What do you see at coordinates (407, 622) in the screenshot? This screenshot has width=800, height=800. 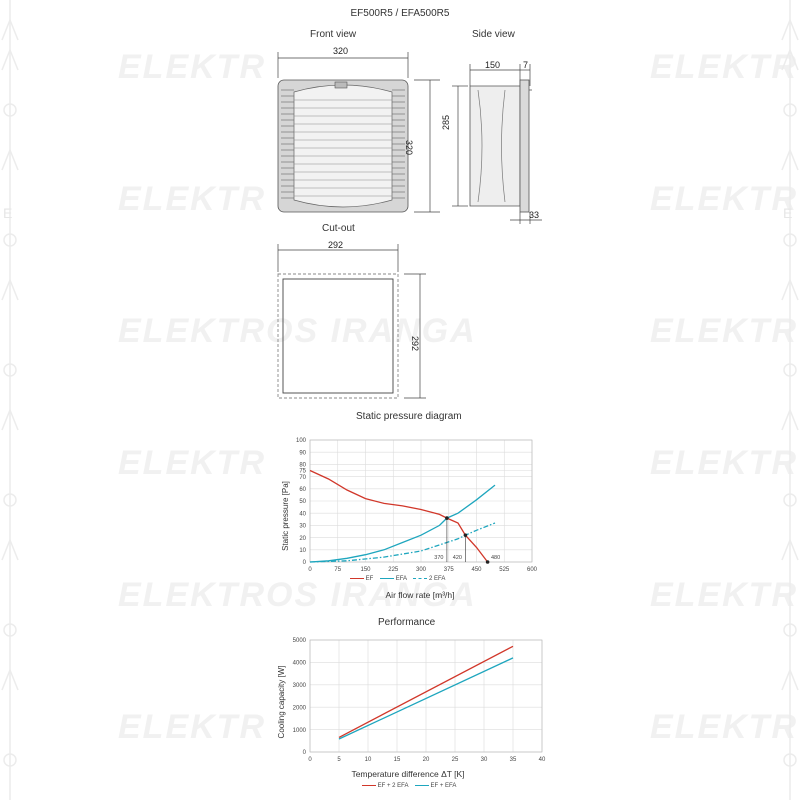 I see `performance-title: Performance` at bounding box center [407, 622].